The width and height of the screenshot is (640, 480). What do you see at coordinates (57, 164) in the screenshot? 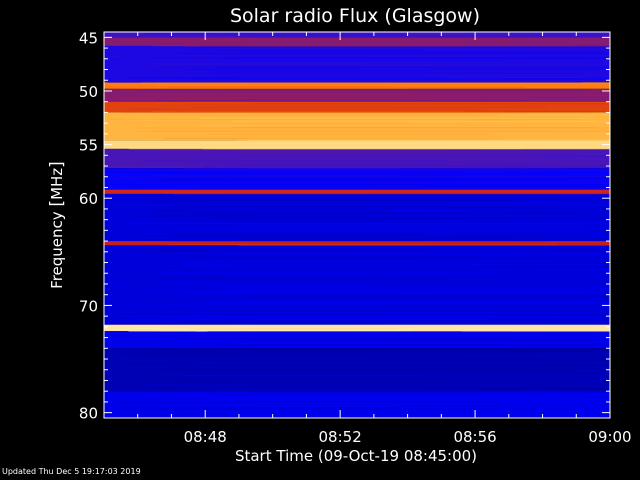
I see `y-axis-unit-bracket-close: ]` at bounding box center [57, 164].